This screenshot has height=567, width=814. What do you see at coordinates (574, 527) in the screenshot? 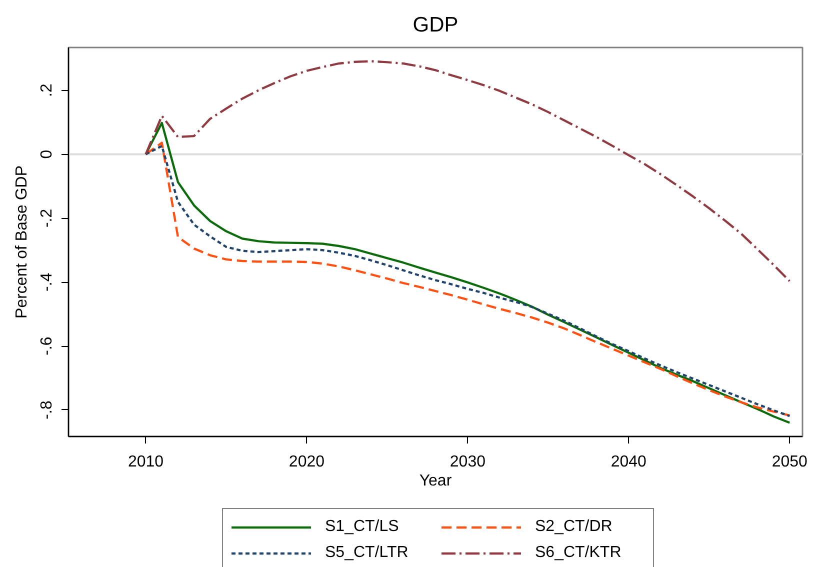
I see `legend-label: S2_CT/DR` at bounding box center [574, 527].